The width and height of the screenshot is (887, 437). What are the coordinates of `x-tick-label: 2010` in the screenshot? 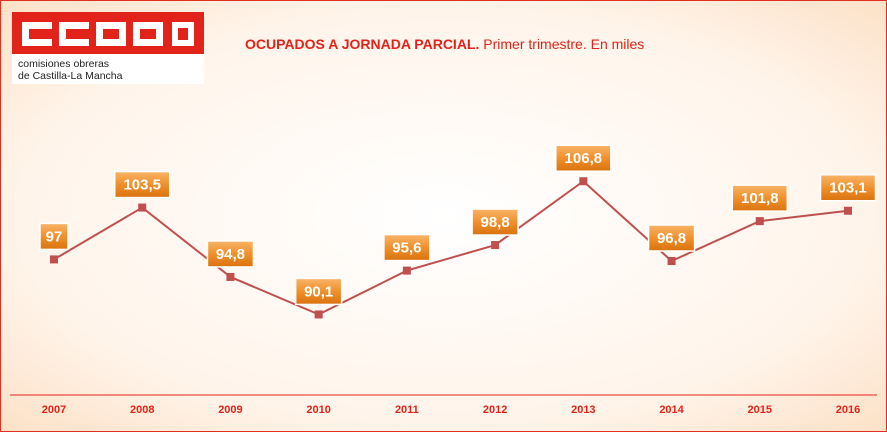 It's located at (318, 410).